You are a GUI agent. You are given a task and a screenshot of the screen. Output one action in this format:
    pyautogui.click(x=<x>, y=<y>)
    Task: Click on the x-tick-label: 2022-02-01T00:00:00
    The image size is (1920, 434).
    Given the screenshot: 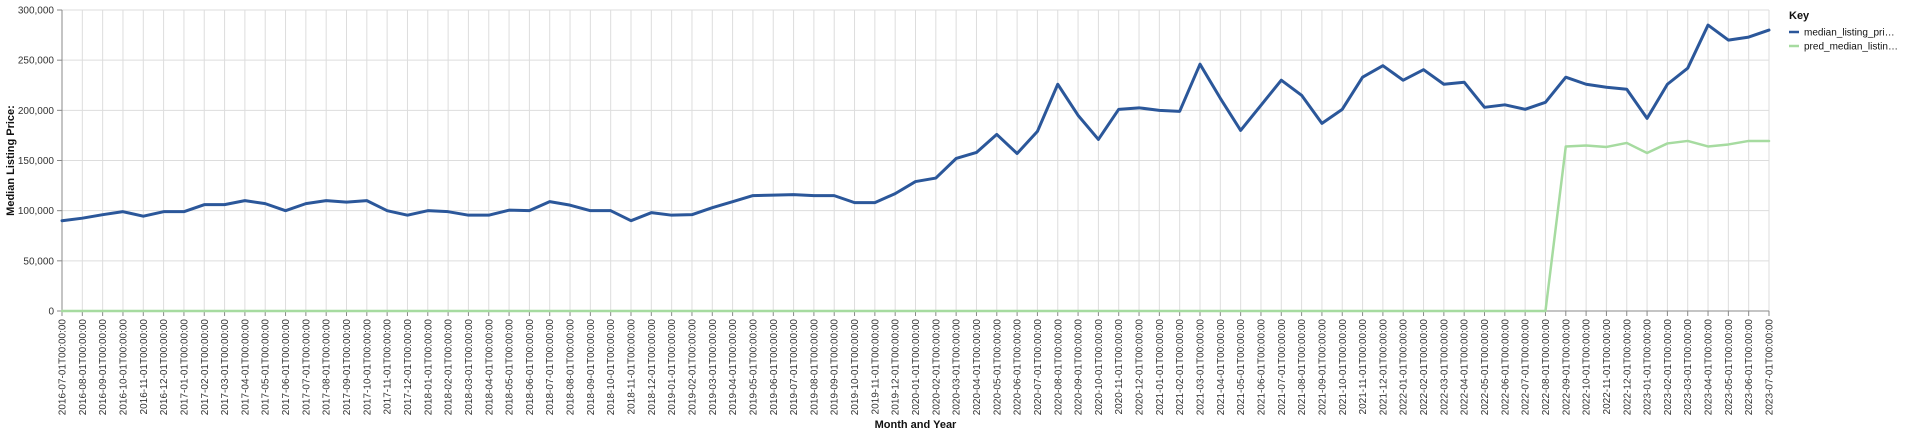 What is the action you would take?
    pyautogui.click(x=1424, y=367)
    